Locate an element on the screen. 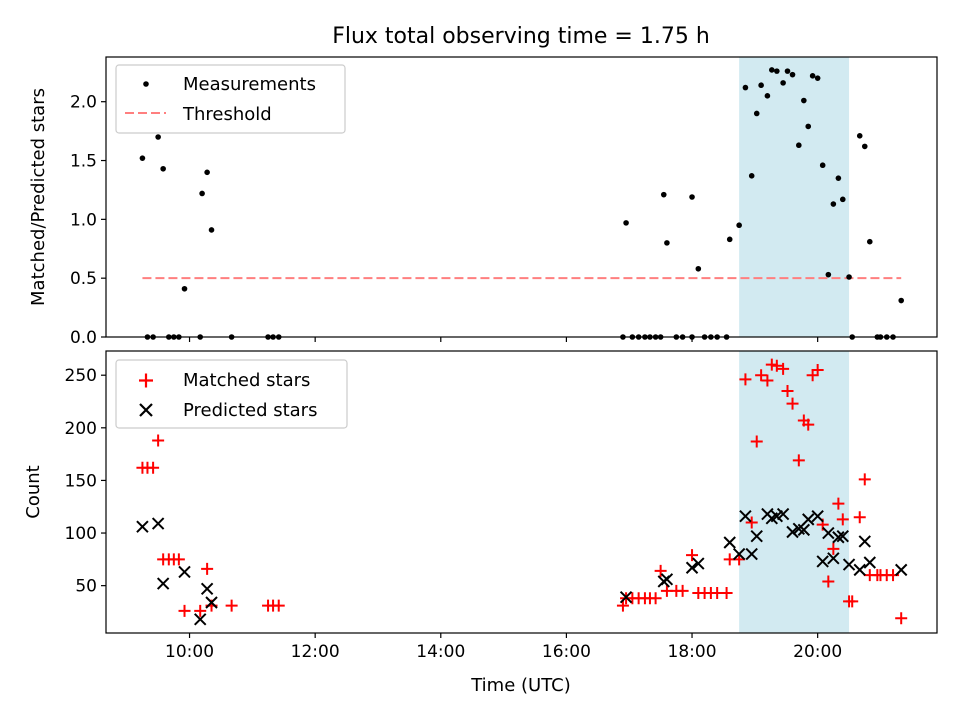  x-tick-label: 10:00 is located at coordinates (189, 652).